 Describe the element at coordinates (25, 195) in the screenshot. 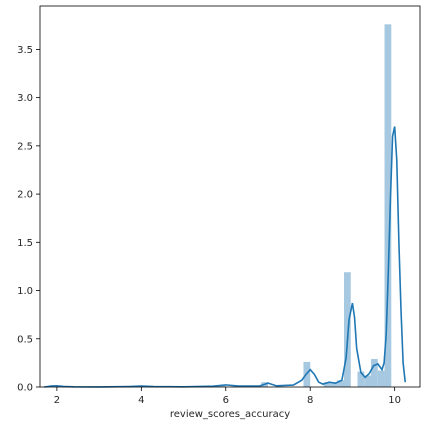

I see `y-tick-label: 2.0` at that location.